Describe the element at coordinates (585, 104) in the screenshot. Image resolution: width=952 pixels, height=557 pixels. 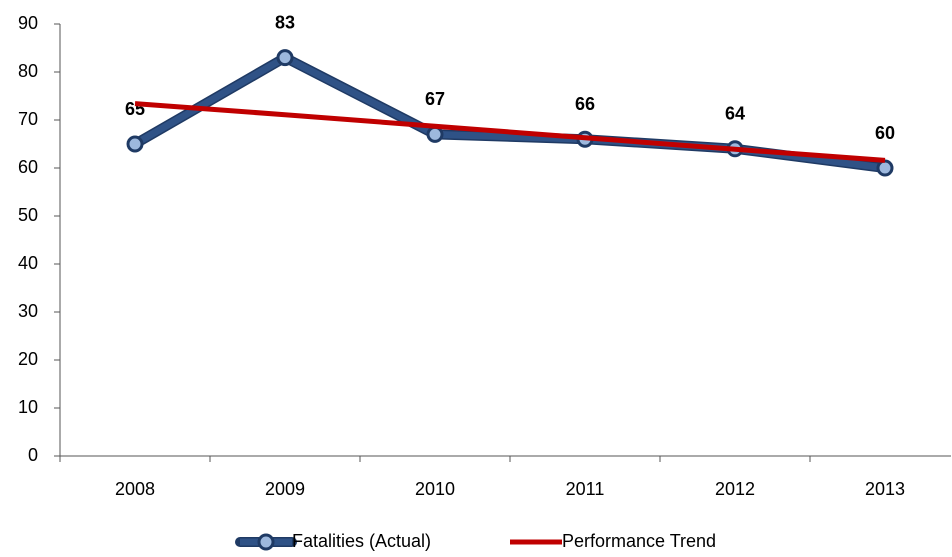
I see `data-label: 66` at that location.